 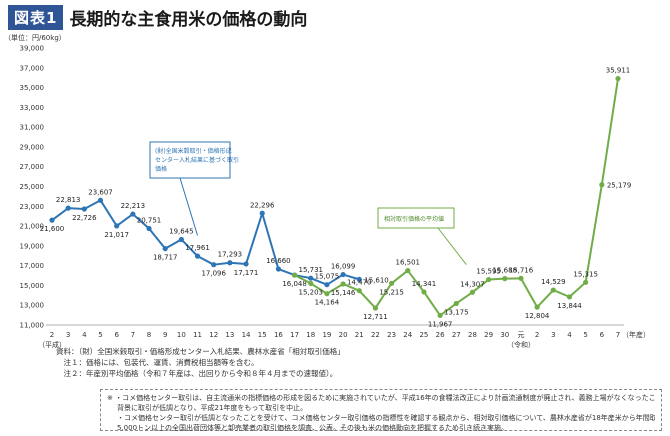 What do you see at coordinates (32, 227) in the screenshot?
I see `y-tick-label: 21,000` at bounding box center [32, 227].